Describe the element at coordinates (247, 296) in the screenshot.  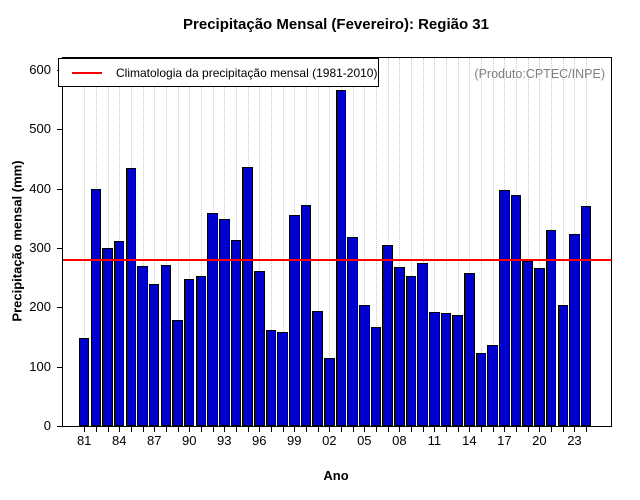
I see `bar-1995` at that location.